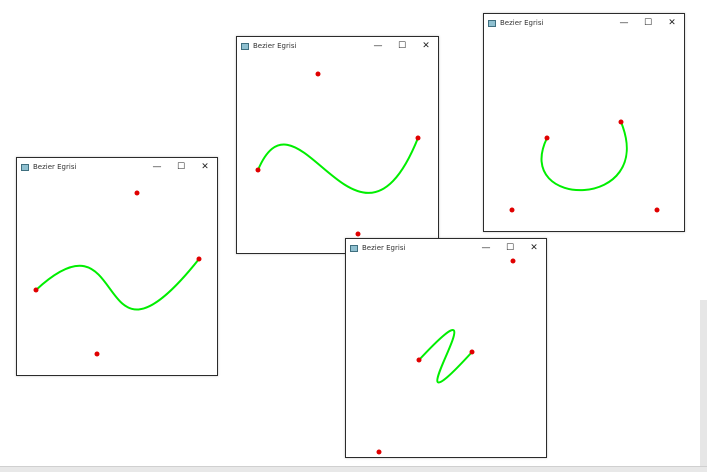 Image resolution: width=707 pixels, height=472 pixels. Describe the element at coordinates (353, 469) in the screenshot. I see `taskbar-edge` at that location.